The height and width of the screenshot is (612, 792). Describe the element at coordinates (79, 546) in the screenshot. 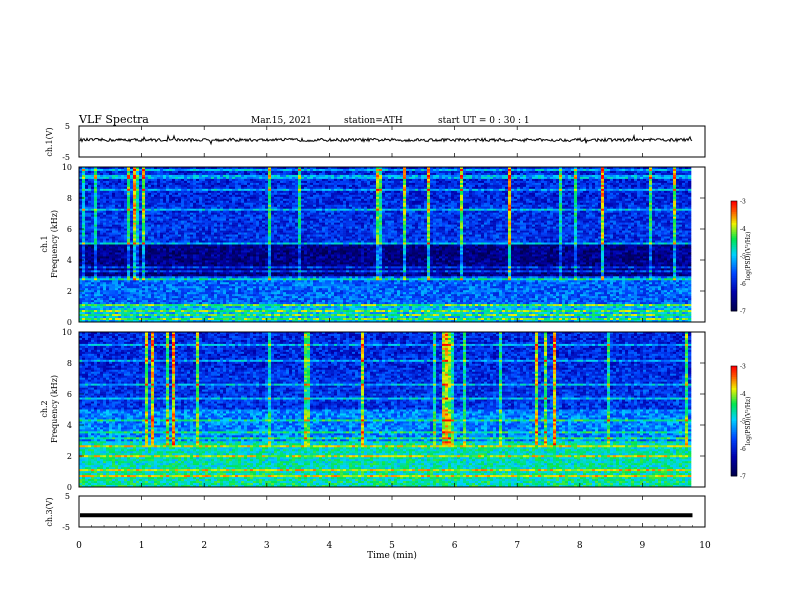

I see `x-tick-label: 0` at that location.